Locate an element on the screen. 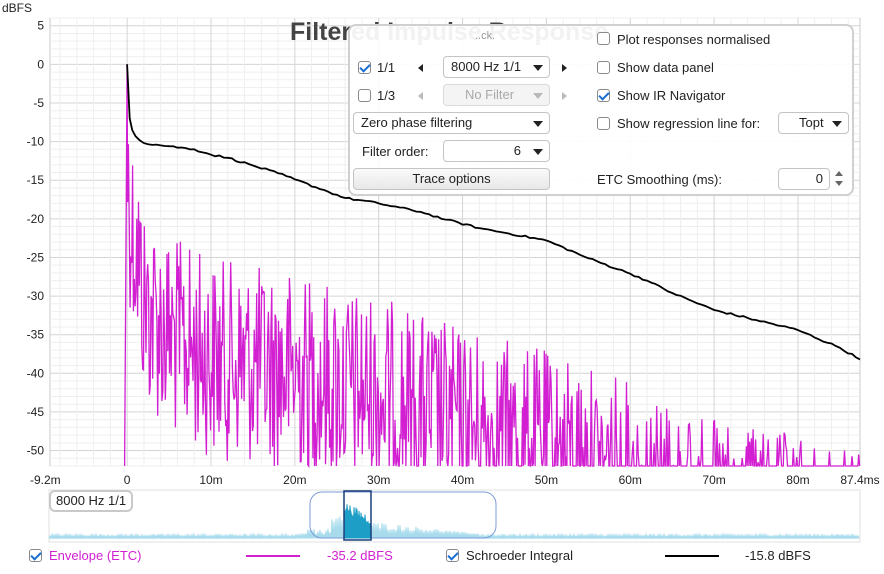  filter-order-value: 6 is located at coordinates (517, 150).